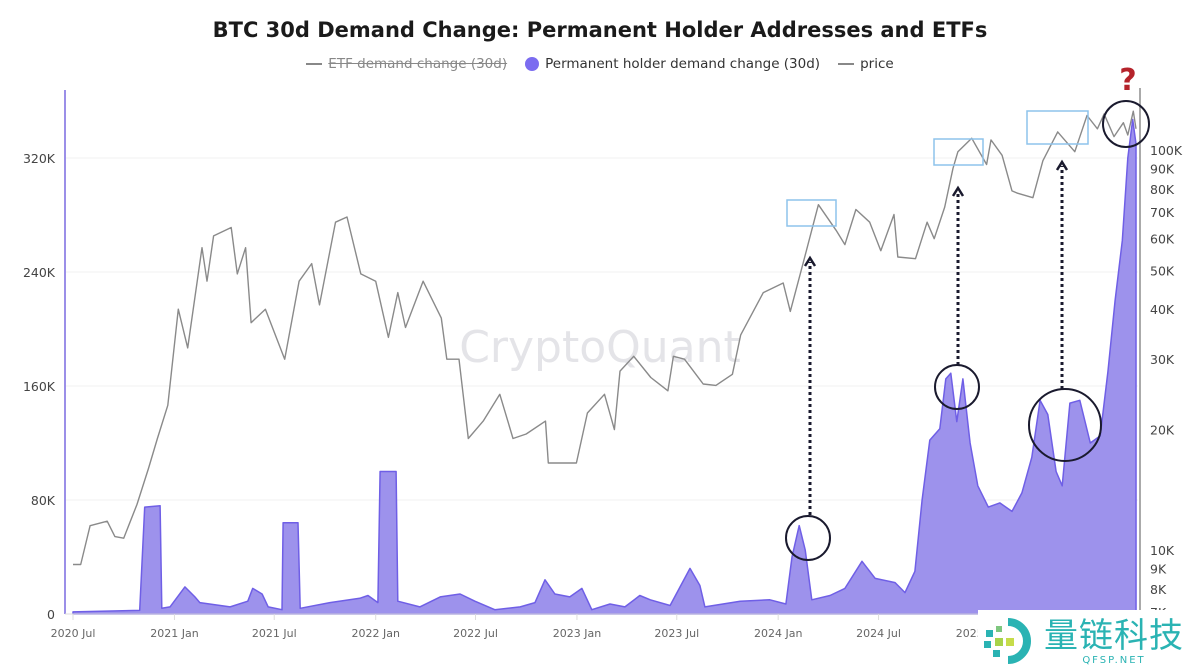 The height and width of the screenshot is (672, 1200). What do you see at coordinates (1007, 641) in the screenshot?
I see `logo-mark-icon` at bounding box center [1007, 641].